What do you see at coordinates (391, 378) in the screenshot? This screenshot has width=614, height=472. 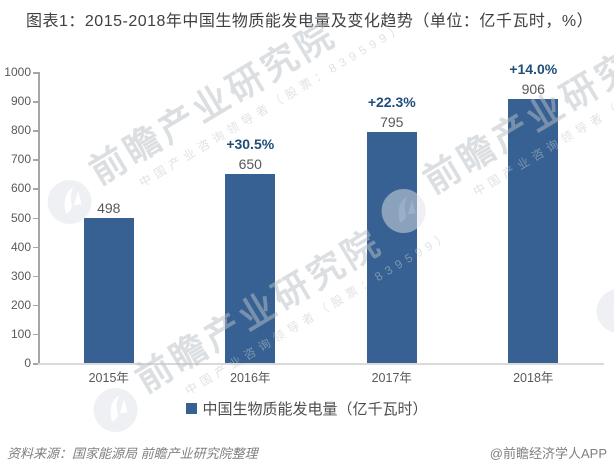 I see `x-tick-label: 2017年` at bounding box center [391, 378].